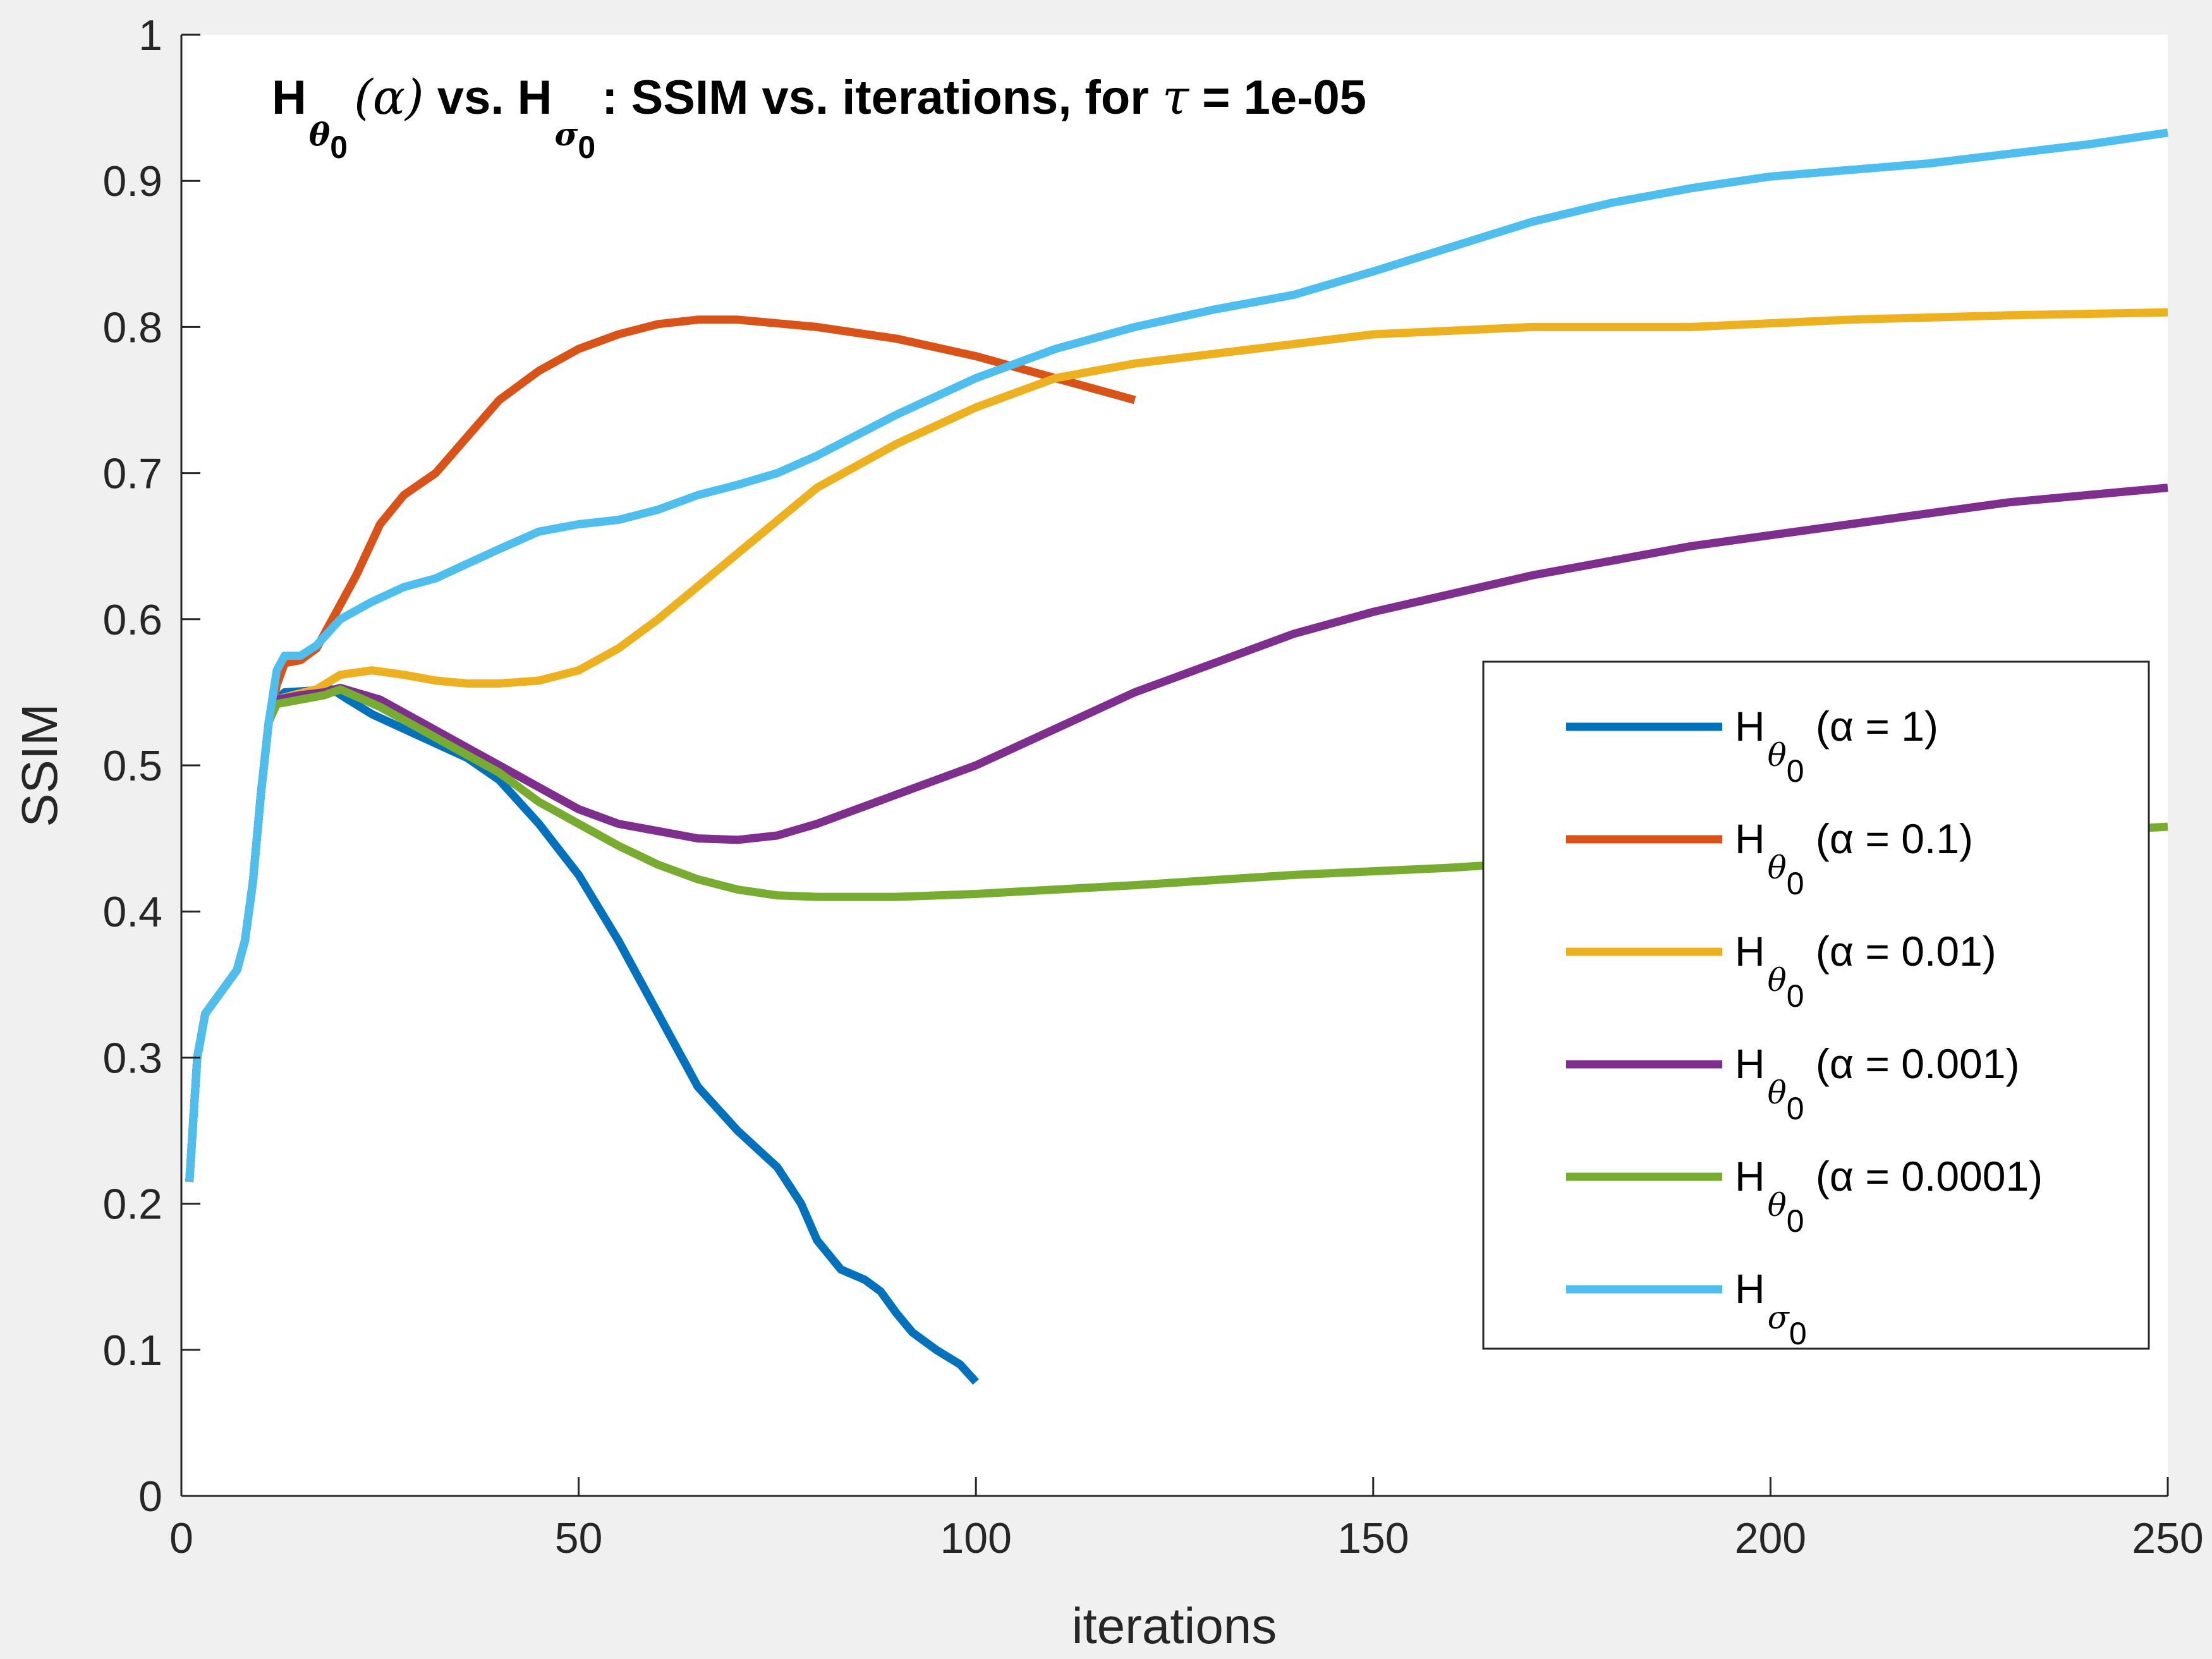 Image resolution: width=2212 pixels, height=1659 pixels. Describe the element at coordinates (150, 1497) in the screenshot. I see `y-tick-label: 0` at that location.